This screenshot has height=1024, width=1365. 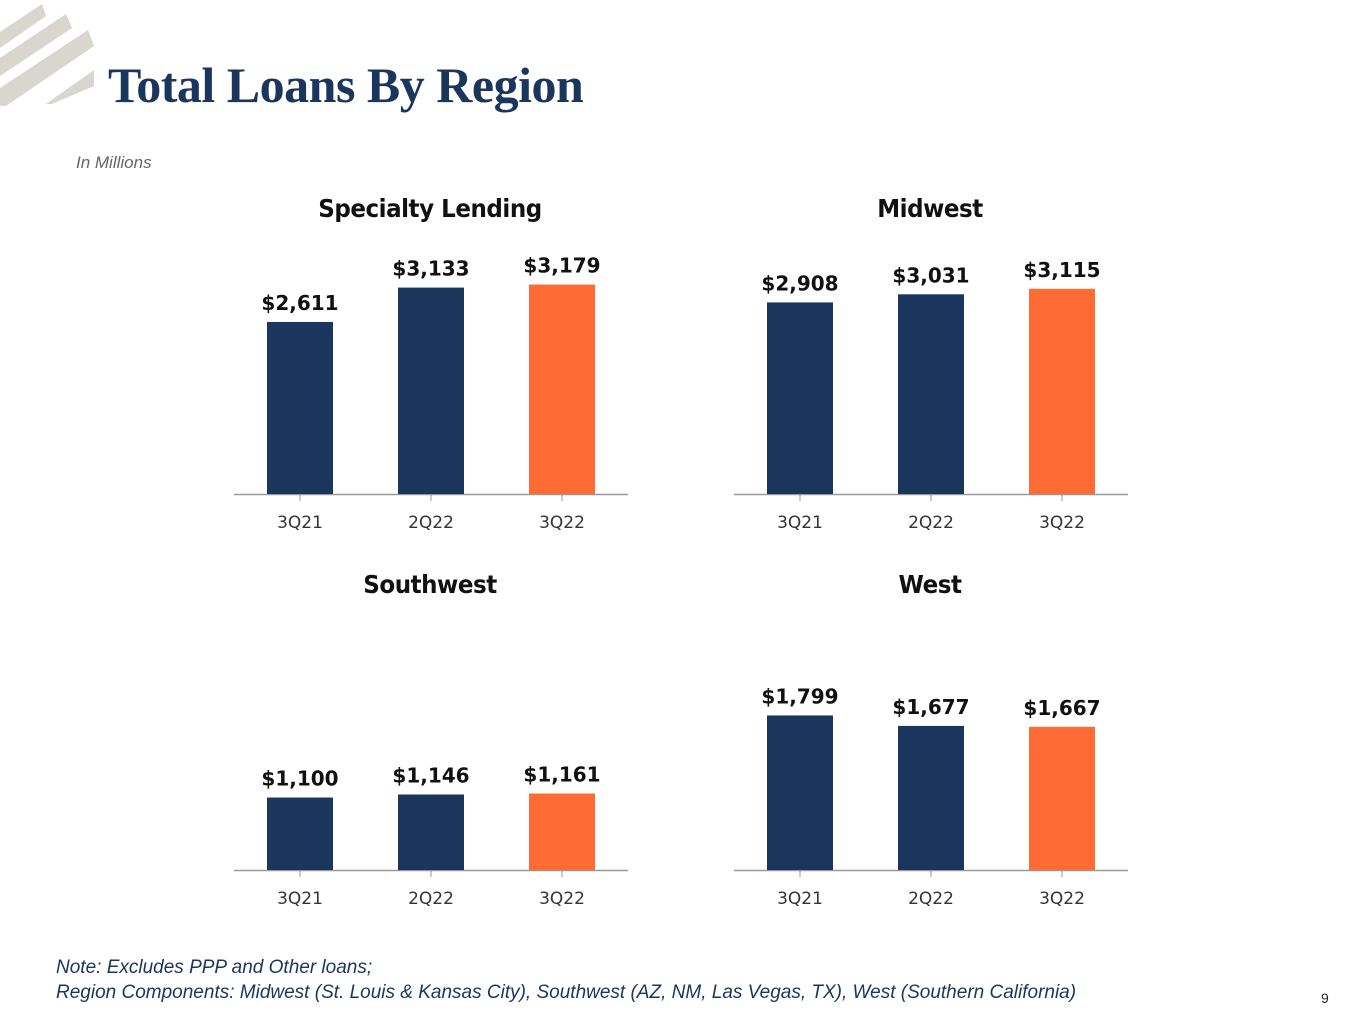 I want to click on data-label: $1,677, so click(x=930, y=707).